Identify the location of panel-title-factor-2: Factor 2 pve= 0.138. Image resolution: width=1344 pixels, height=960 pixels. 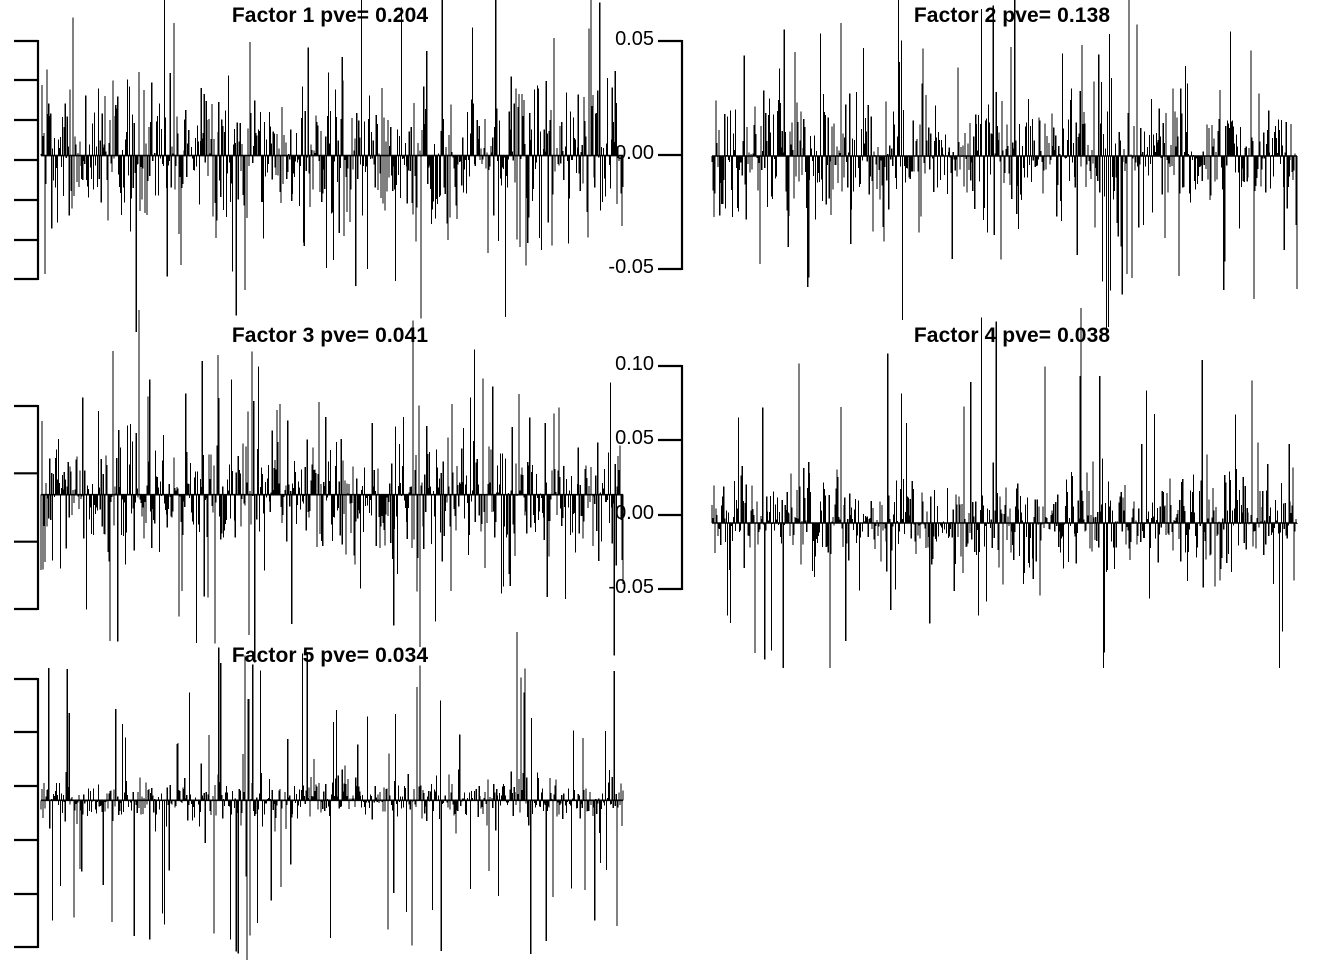
(1012, 15).